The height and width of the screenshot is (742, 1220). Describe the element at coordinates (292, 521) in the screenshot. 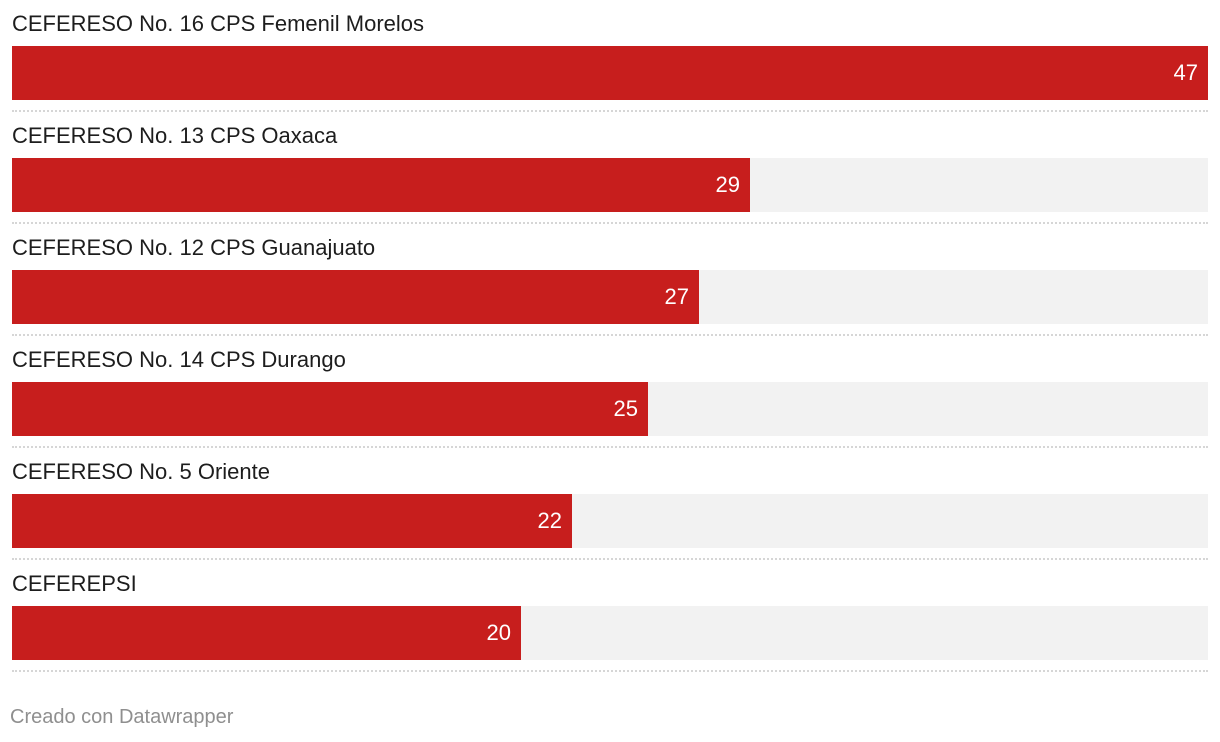

I see `bar: 22` at that location.